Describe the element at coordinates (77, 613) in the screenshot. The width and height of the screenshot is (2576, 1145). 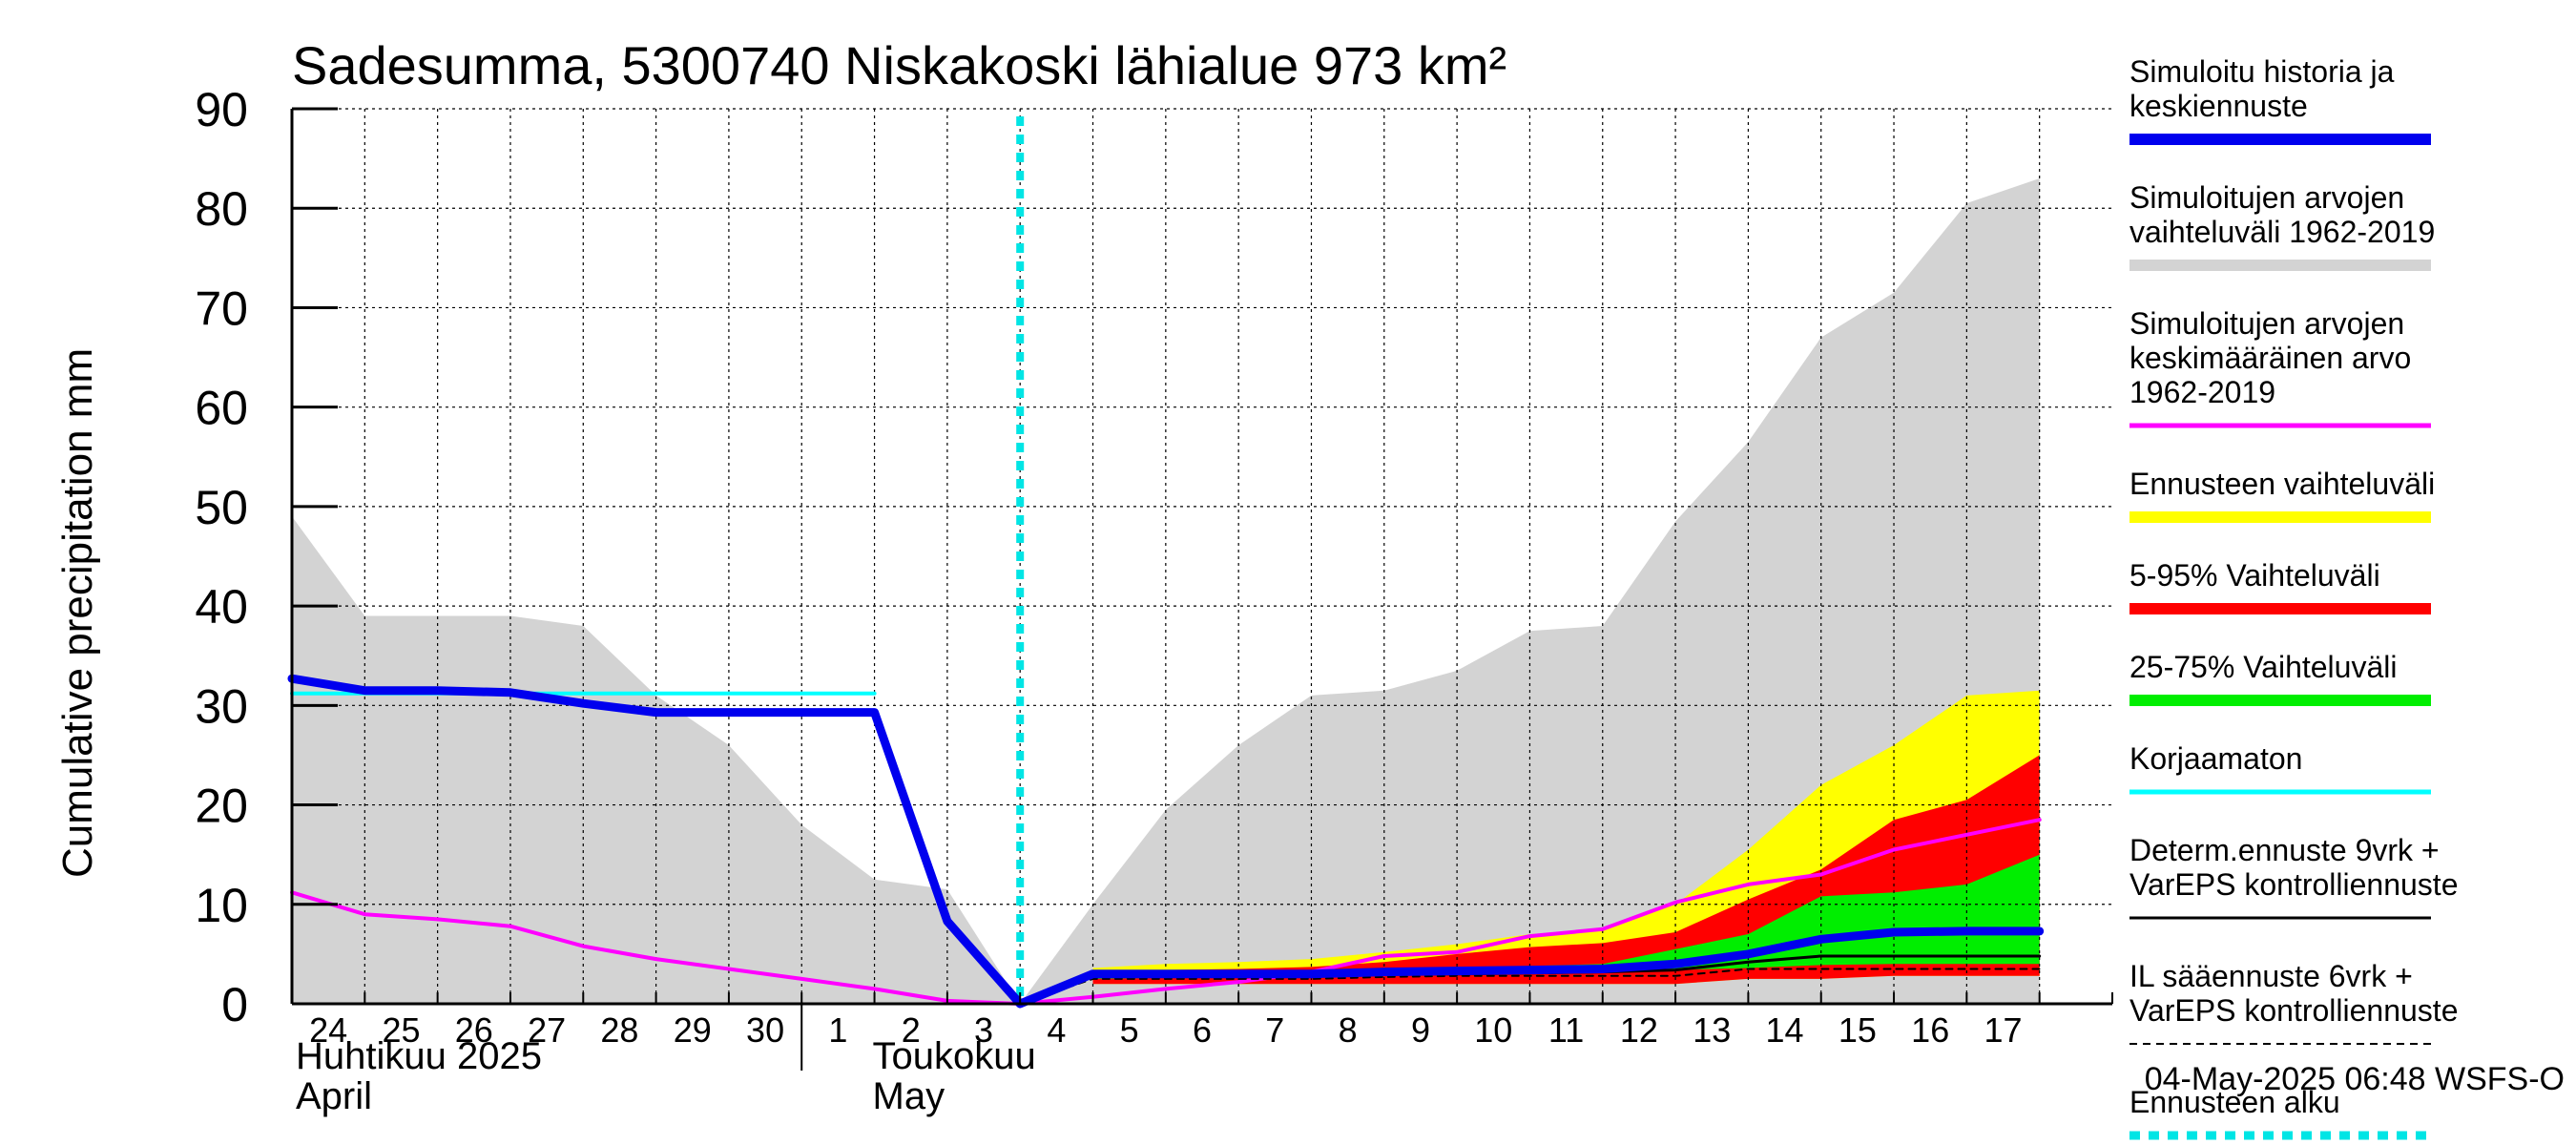
I see `y-axis-label: Cumulative precipitation mm` at that location.